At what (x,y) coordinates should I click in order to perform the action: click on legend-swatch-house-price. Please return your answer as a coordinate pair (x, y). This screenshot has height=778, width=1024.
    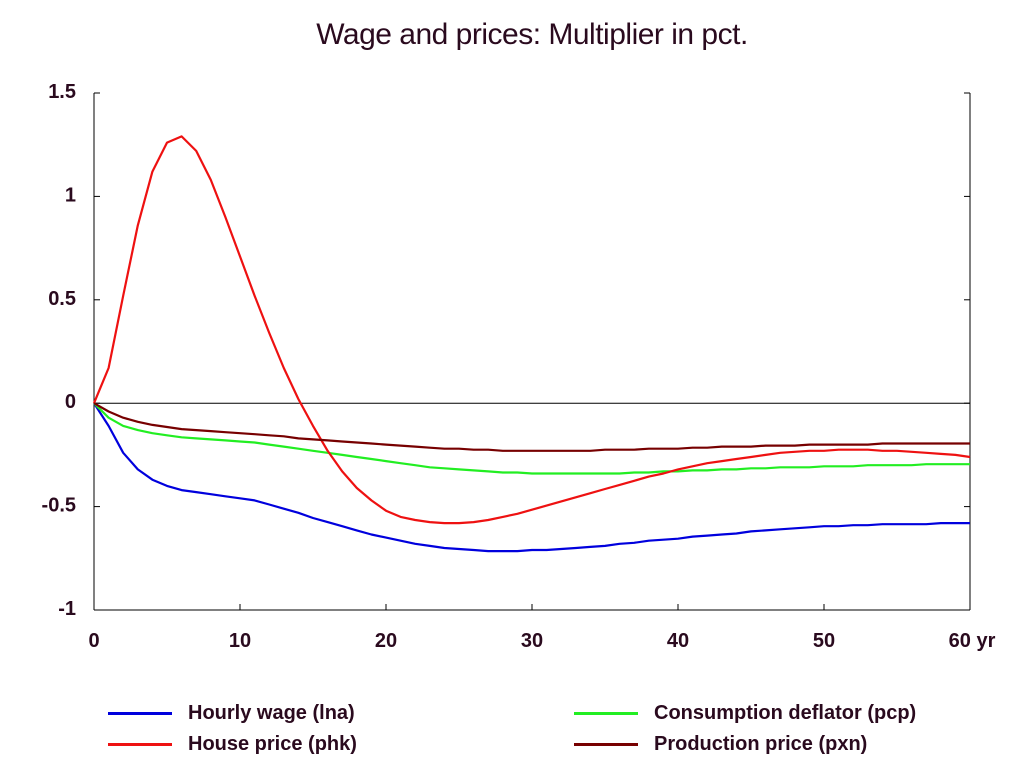
    Looking at the image, I should click on (140, 744).